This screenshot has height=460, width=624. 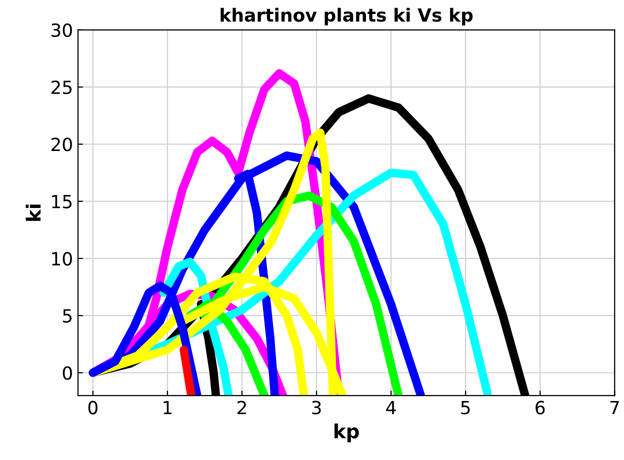 What do you see at coordinates (540, 407) in the screenshot?
I see `x-tick-label: 6` at bounding box center [540, 407].